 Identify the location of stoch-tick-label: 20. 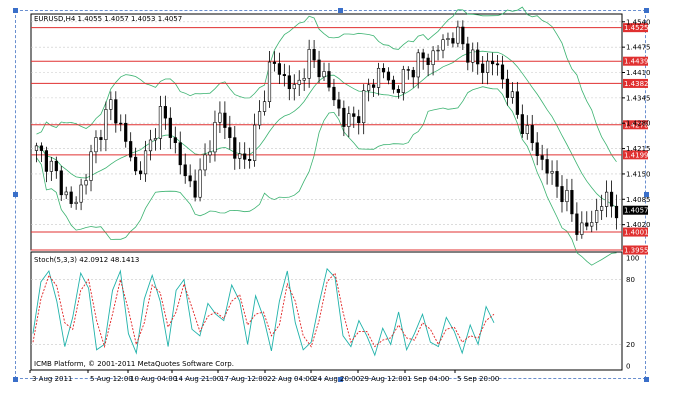
(630, 345).